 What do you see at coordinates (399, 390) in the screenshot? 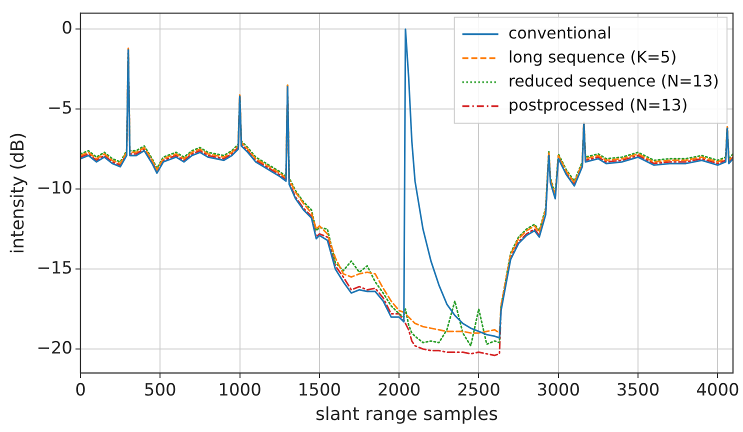
I see `x-tick-label: 2000` at bounding box center [399, 390].